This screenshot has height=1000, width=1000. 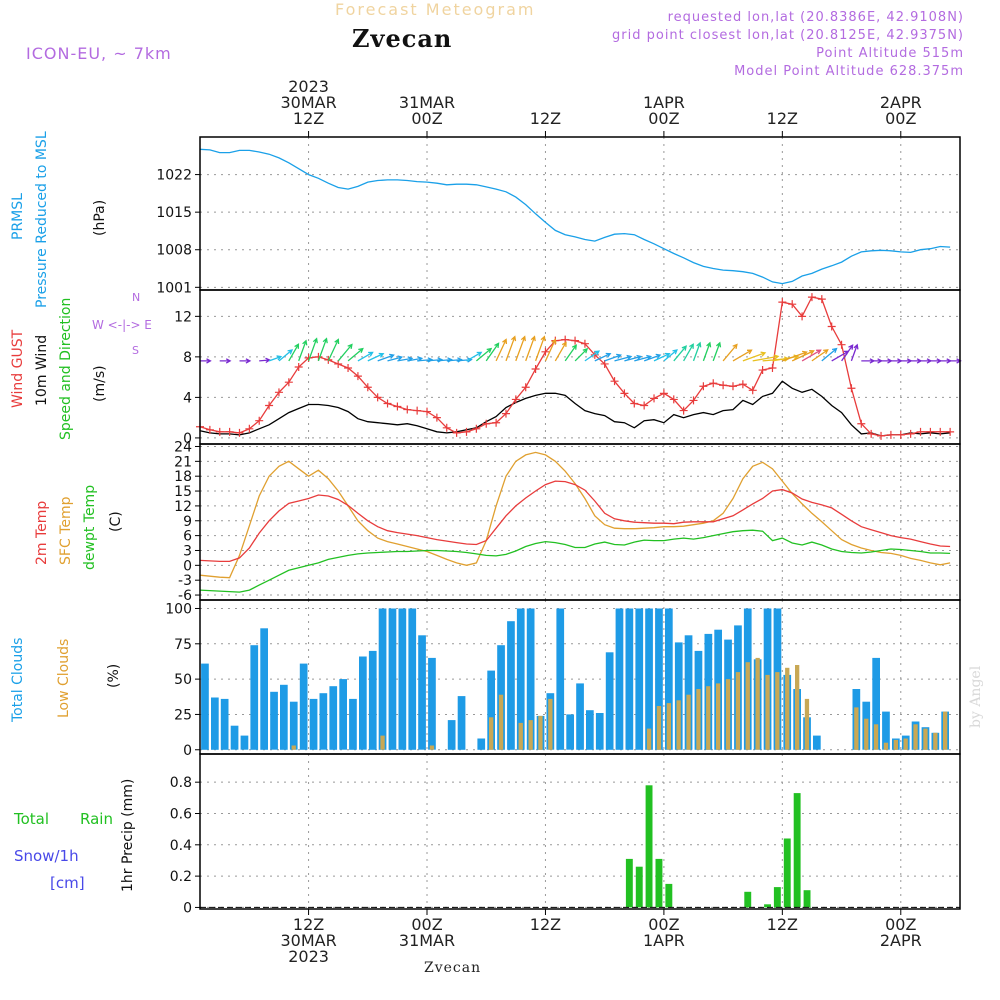 What do you see at coordinates (183, 317) in the screenshot?
I see `ytick-label: 12` at bounding box center [183, 317].